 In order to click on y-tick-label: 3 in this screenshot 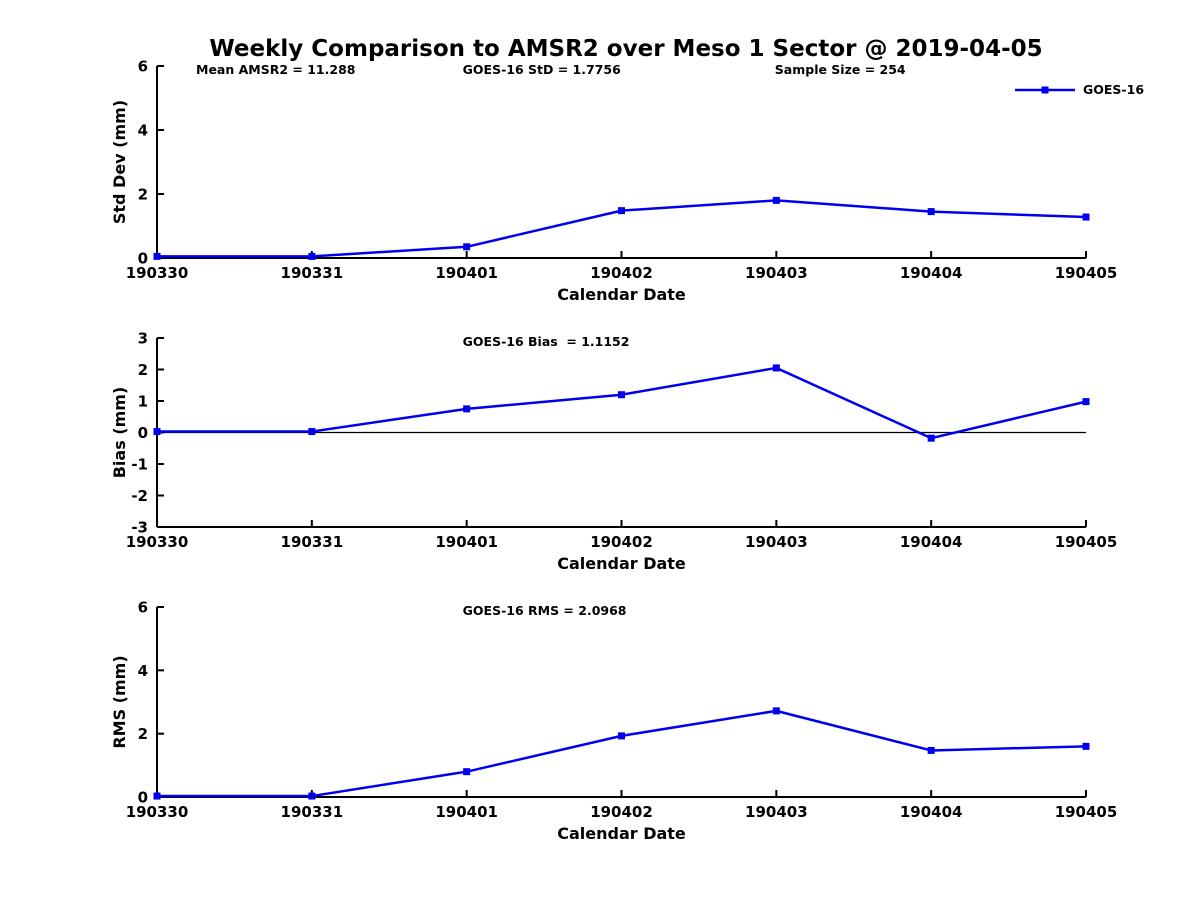, I will do `click(143, 339)`.